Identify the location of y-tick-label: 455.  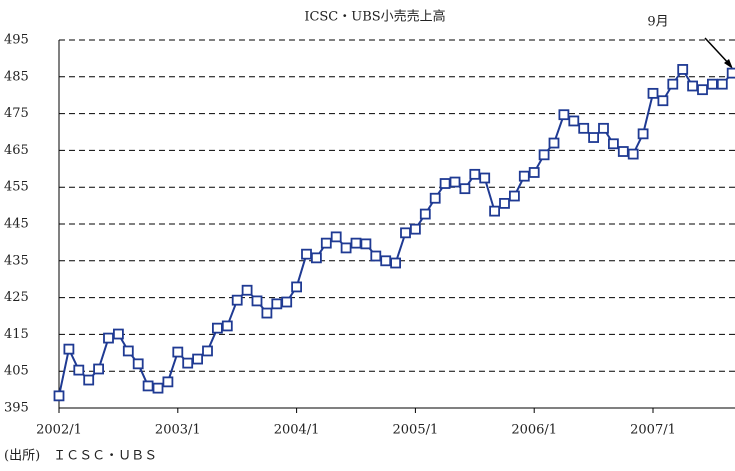
(16, 187).